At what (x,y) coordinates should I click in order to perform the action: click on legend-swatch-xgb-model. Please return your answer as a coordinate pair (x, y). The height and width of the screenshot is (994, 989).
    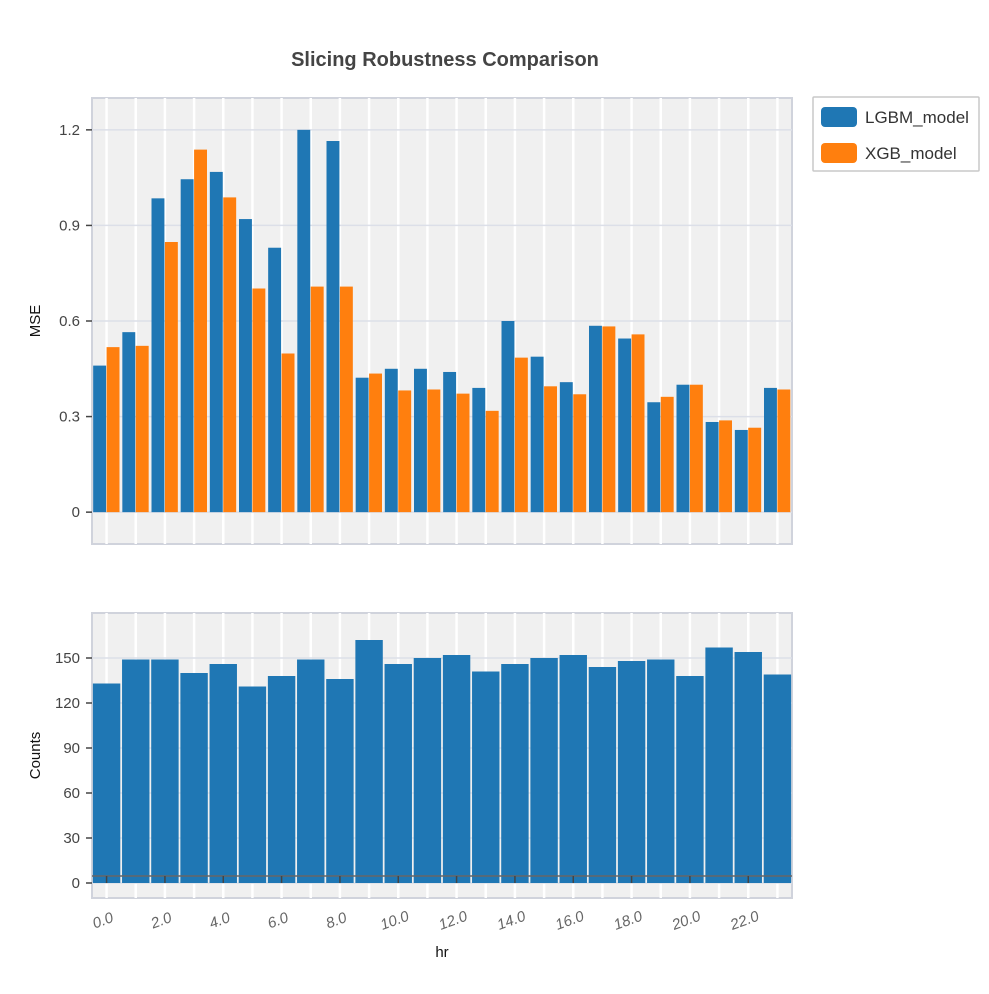
    Looking at the image, I should click on (839, 153).